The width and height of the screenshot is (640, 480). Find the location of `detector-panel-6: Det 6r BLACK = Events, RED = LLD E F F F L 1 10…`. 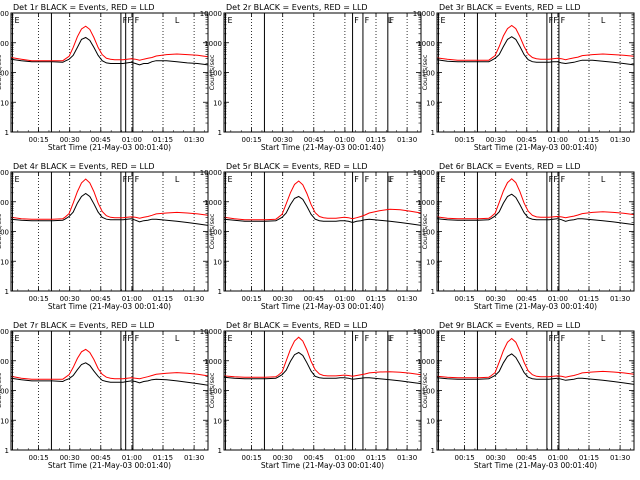

detector-panel-6: Det 6r BLACK = Events, RED = LLD E F F F L 1 10… is located at coordinates (524, 236).